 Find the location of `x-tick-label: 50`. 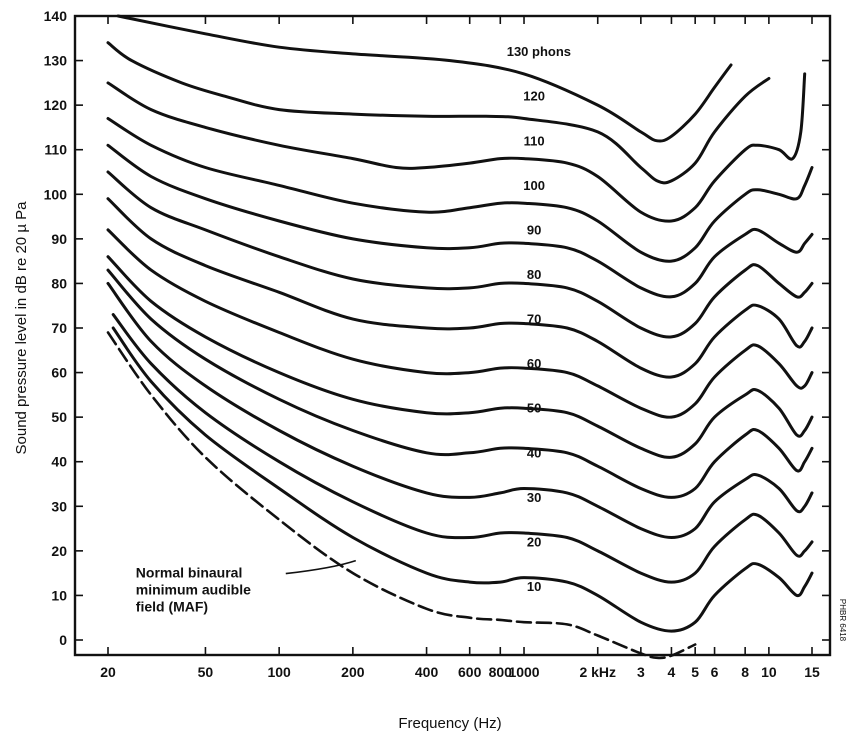

x-tick-label: 50 is located at coordinates (206, 672).